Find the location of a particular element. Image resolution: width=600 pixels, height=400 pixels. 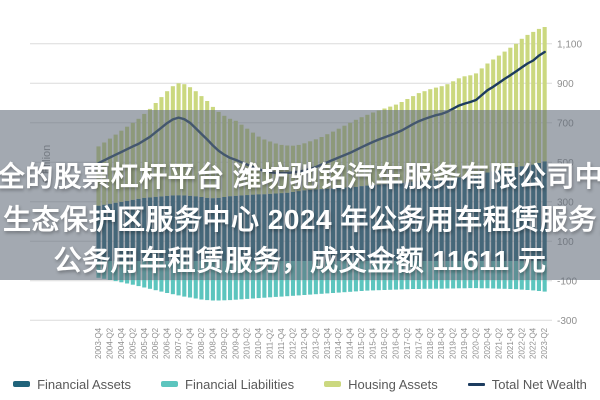

svg-text: 2019-Q4 is located at coordinates (464, 343).